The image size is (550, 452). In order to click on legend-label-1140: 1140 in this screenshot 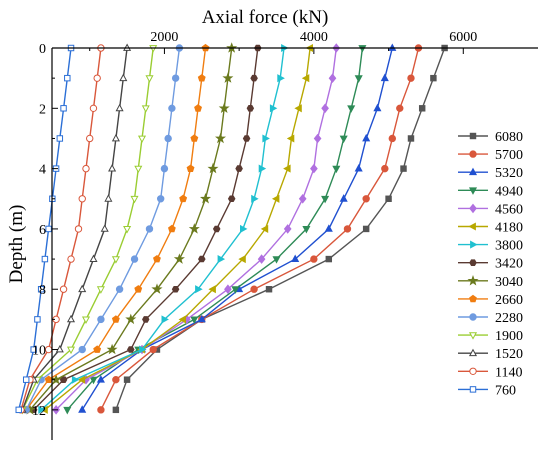, I will do `click(508, 372)`.